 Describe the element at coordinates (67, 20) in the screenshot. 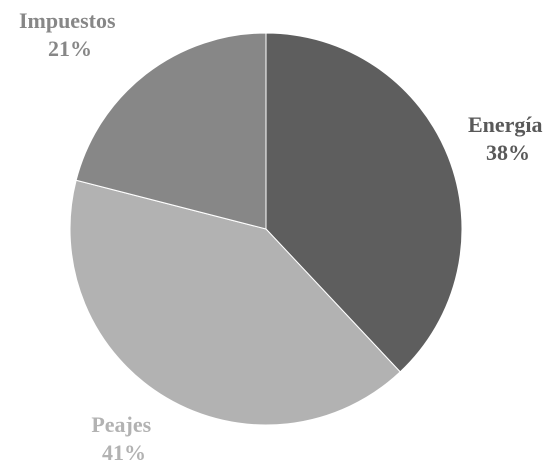

I see `slice-label-impuestos-name: Impuestos` at that location.